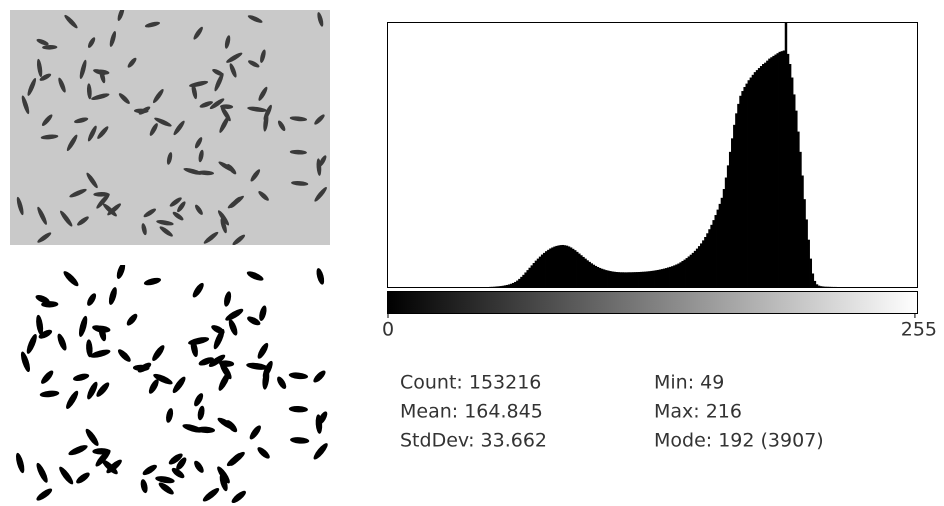 Image resolution: width=944 pixels, height=506 pixels. I want to click on stat-mean: Mean: 164.845, so click(471, 412).